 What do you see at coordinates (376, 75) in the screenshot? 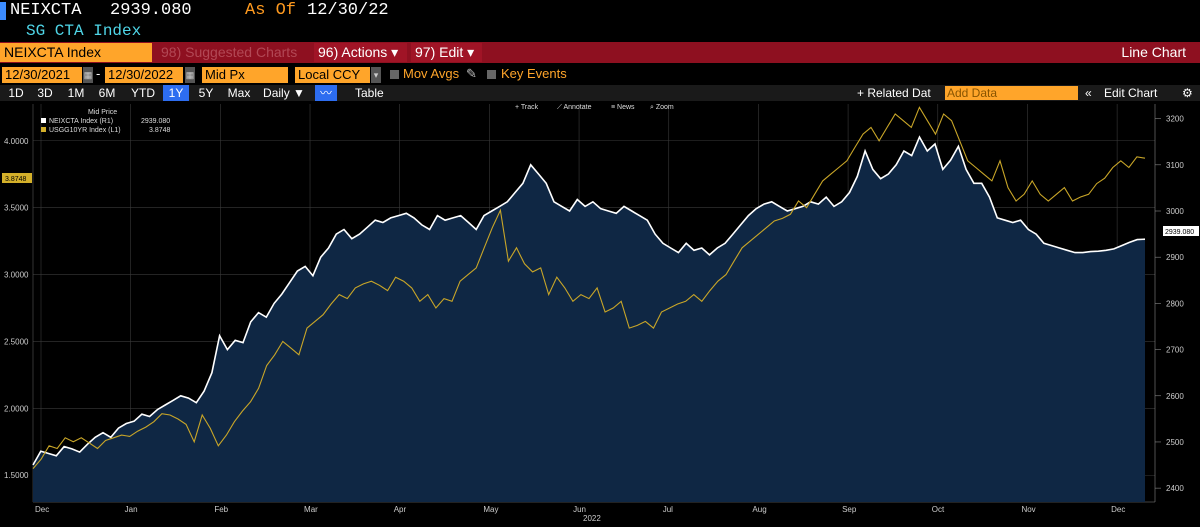
I see `chevron-down-icon: ▾` at bounding box center [376, 75].